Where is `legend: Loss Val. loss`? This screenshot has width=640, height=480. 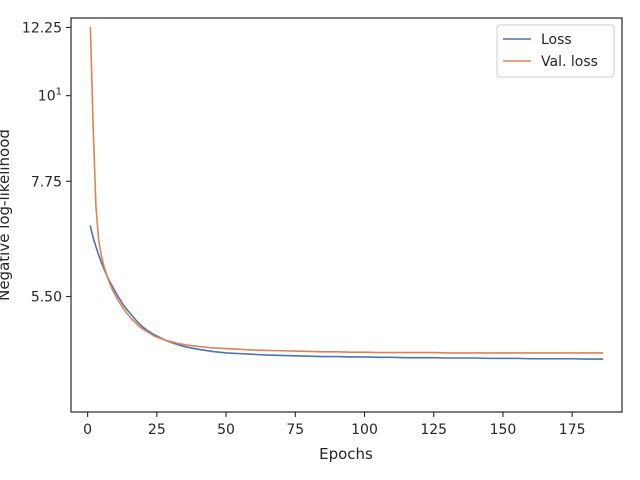
legend: Loss Val. loss is located at coordinates (555, 51).